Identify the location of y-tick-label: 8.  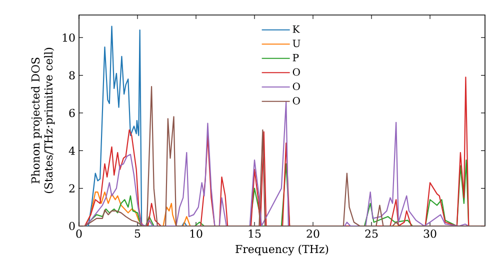
(72, 75).